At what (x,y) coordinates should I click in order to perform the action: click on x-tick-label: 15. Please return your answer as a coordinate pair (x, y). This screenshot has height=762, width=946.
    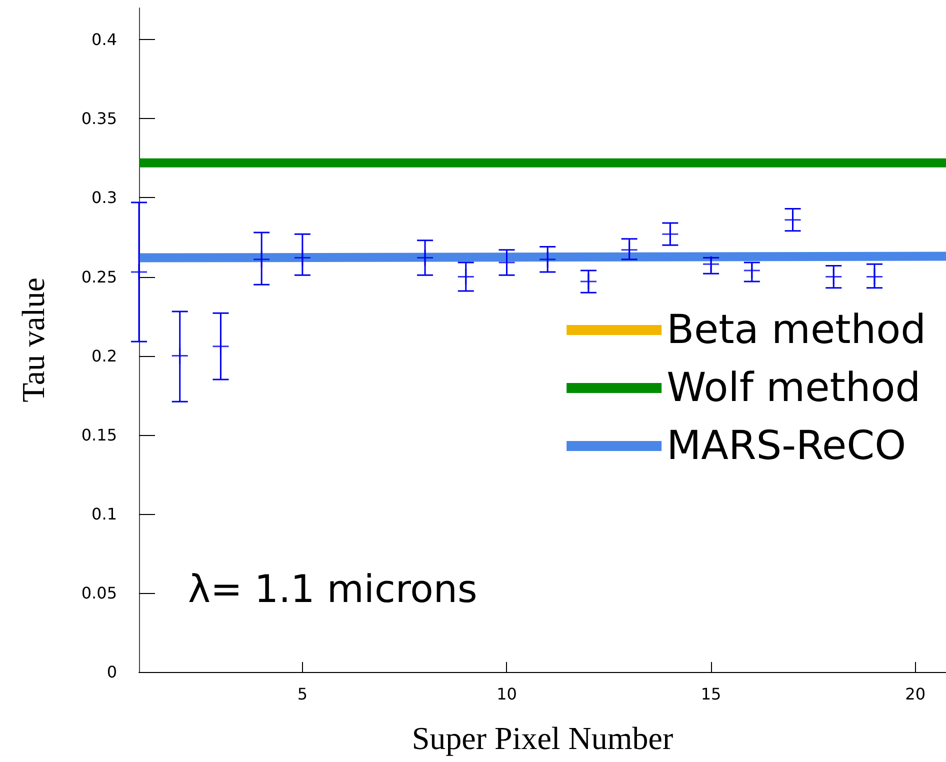
    Looking at the image, I should click on (711, 694).